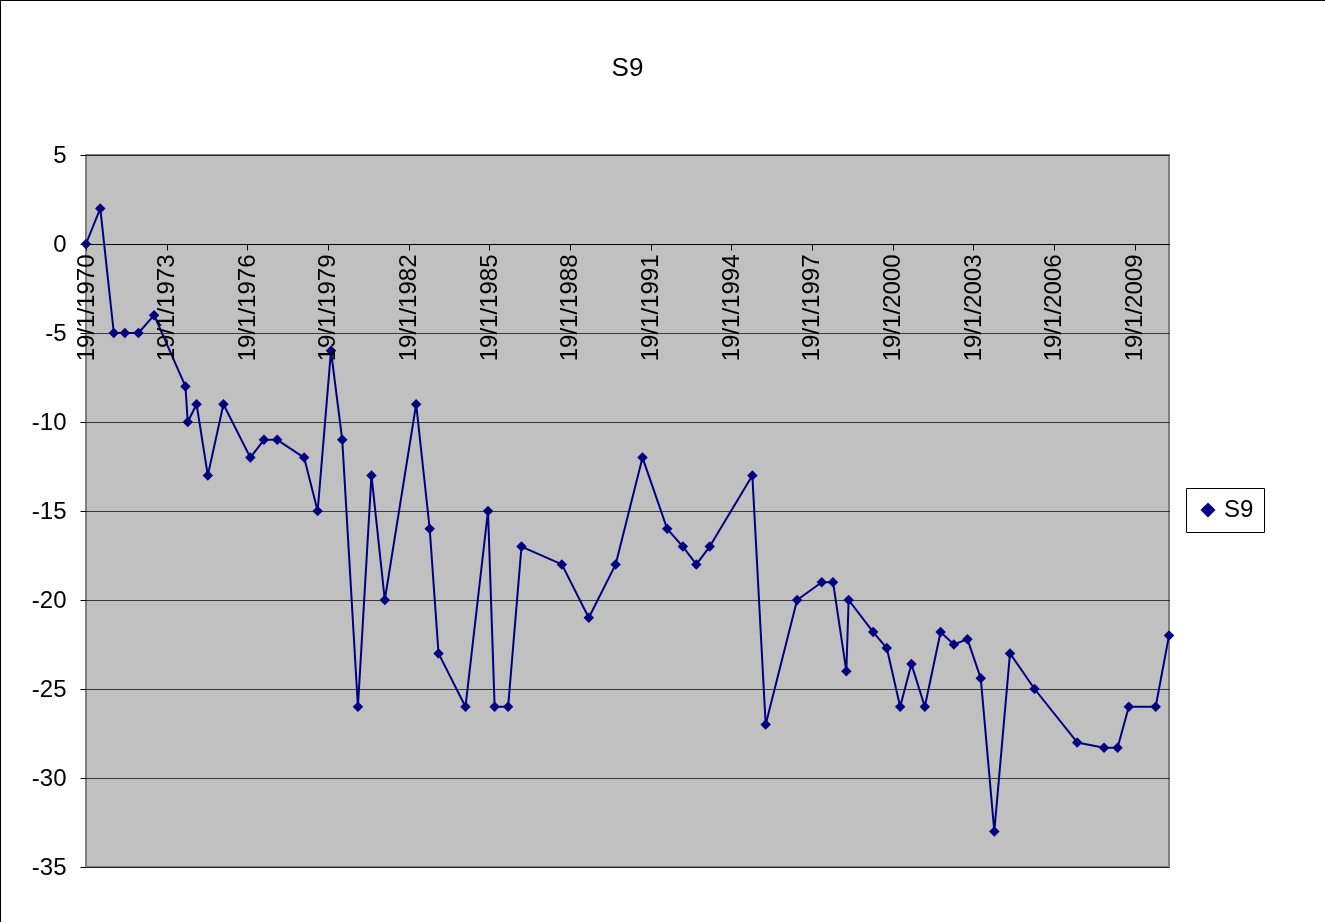  What do you see at coordinates (60, 243) in the screenshot?
I see `y-tick-label: 0` at bounding box center [60, 243].